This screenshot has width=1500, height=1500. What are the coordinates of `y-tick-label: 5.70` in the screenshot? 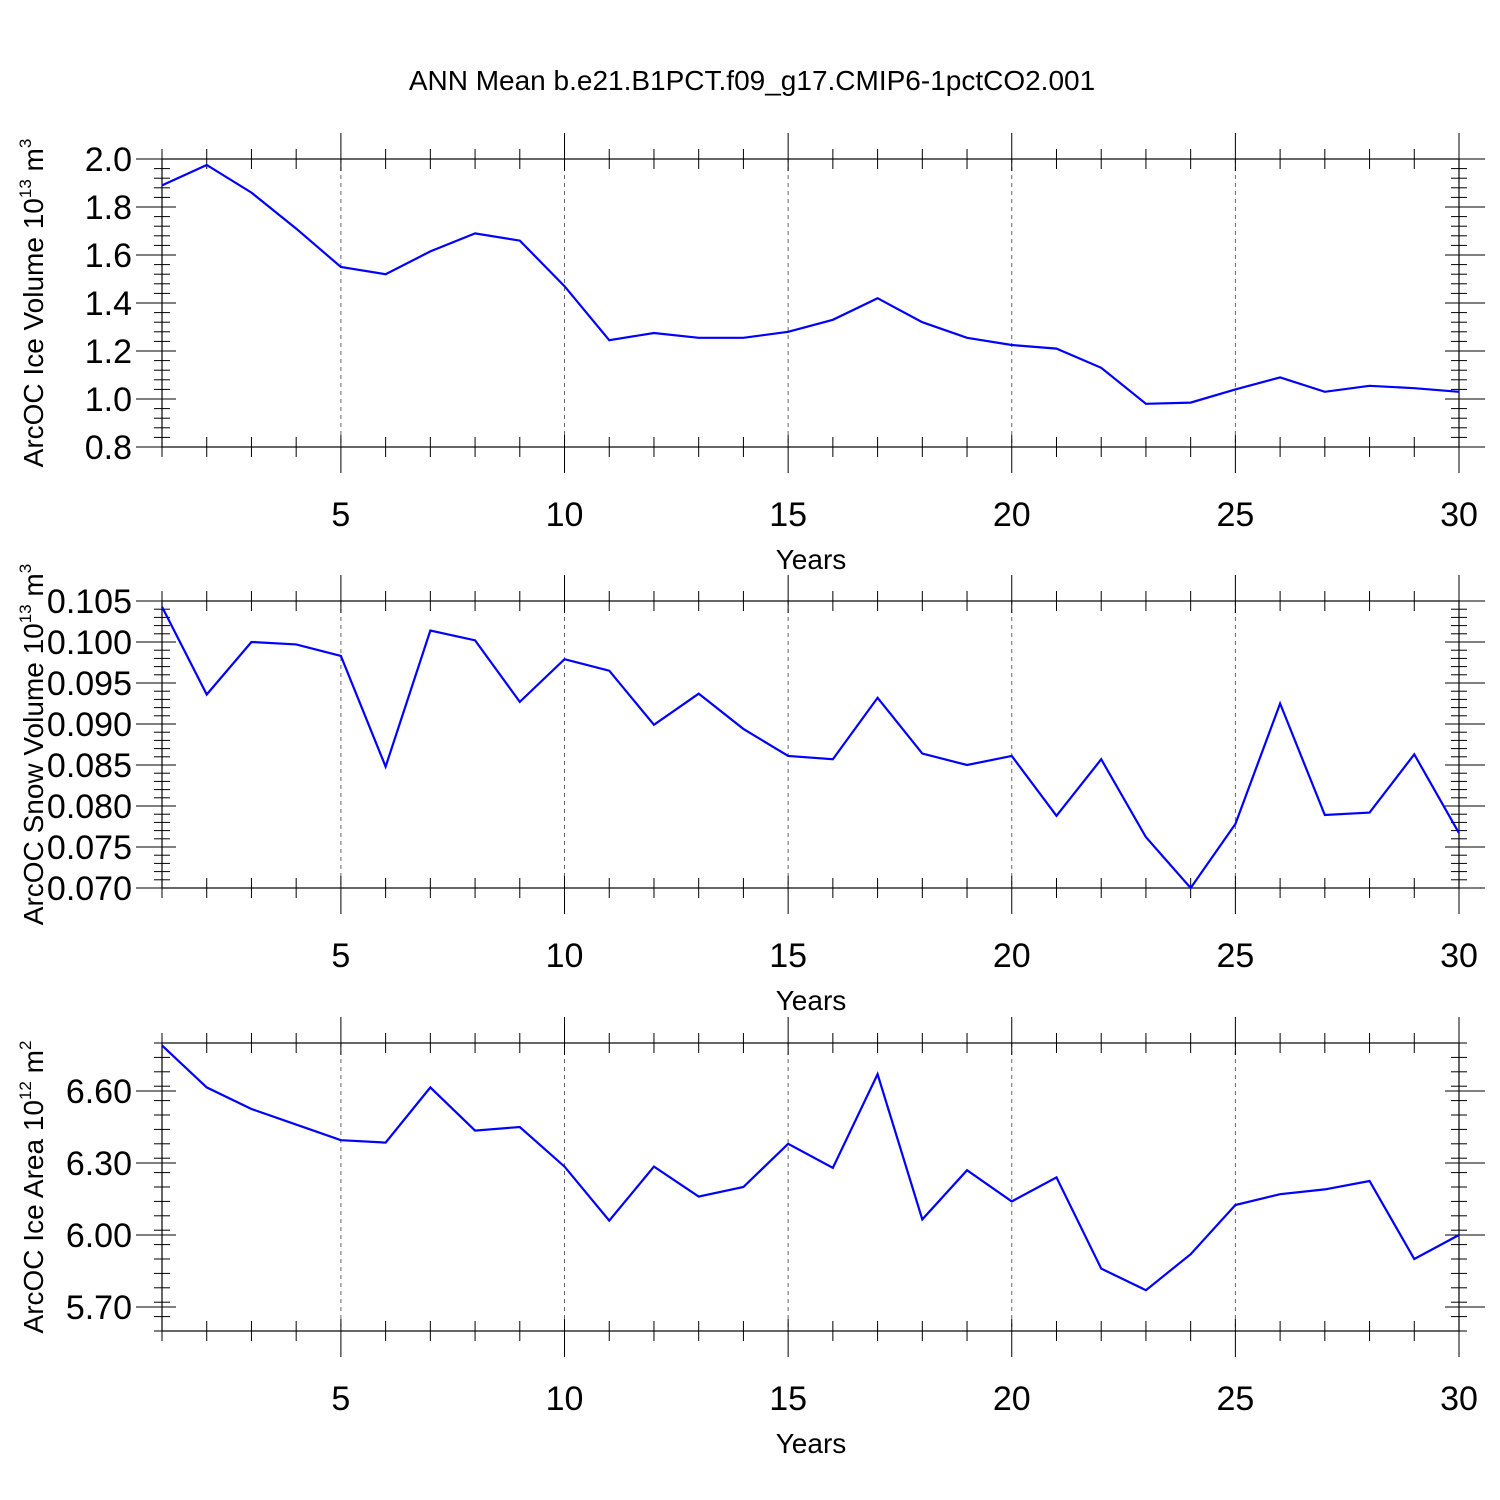 It's located at (99, 1308).